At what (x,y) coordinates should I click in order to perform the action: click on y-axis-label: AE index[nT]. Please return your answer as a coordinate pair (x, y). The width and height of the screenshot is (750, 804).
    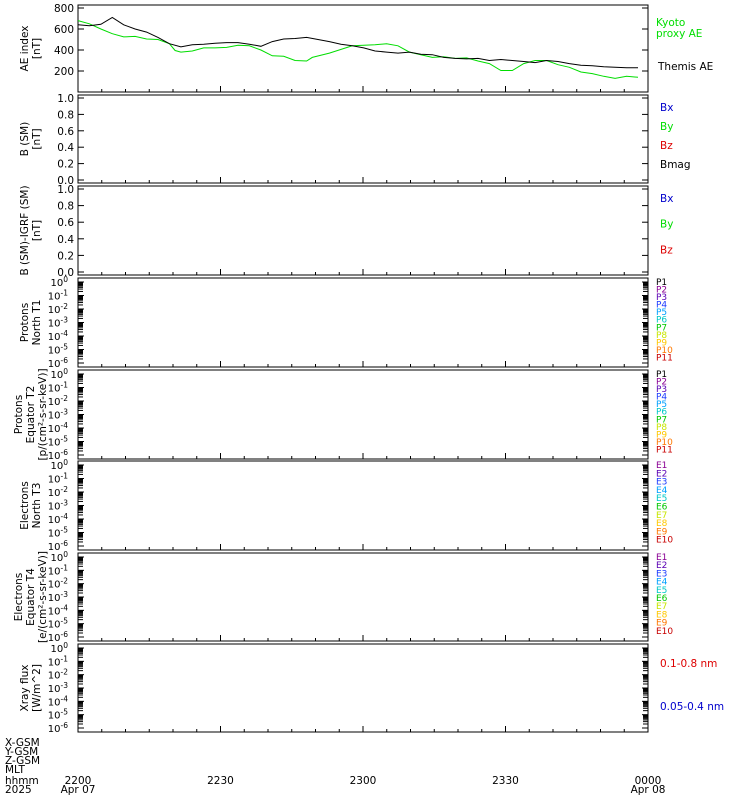
    Looking at the image, I should click on (31, 49).